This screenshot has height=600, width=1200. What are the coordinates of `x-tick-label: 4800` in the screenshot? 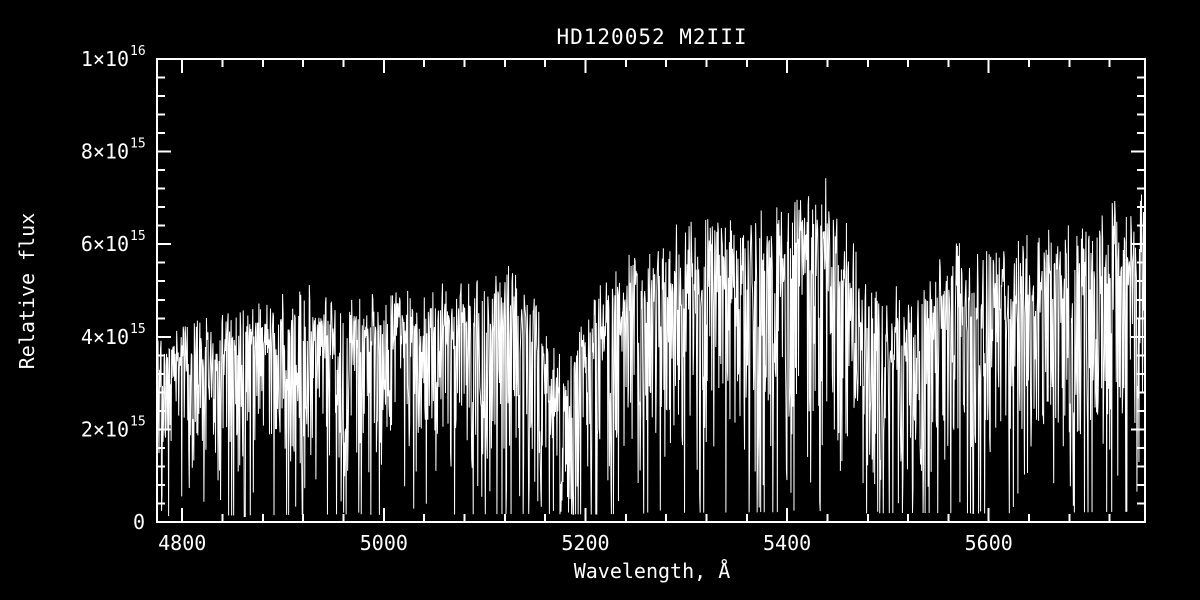 It's located at (182, 543).